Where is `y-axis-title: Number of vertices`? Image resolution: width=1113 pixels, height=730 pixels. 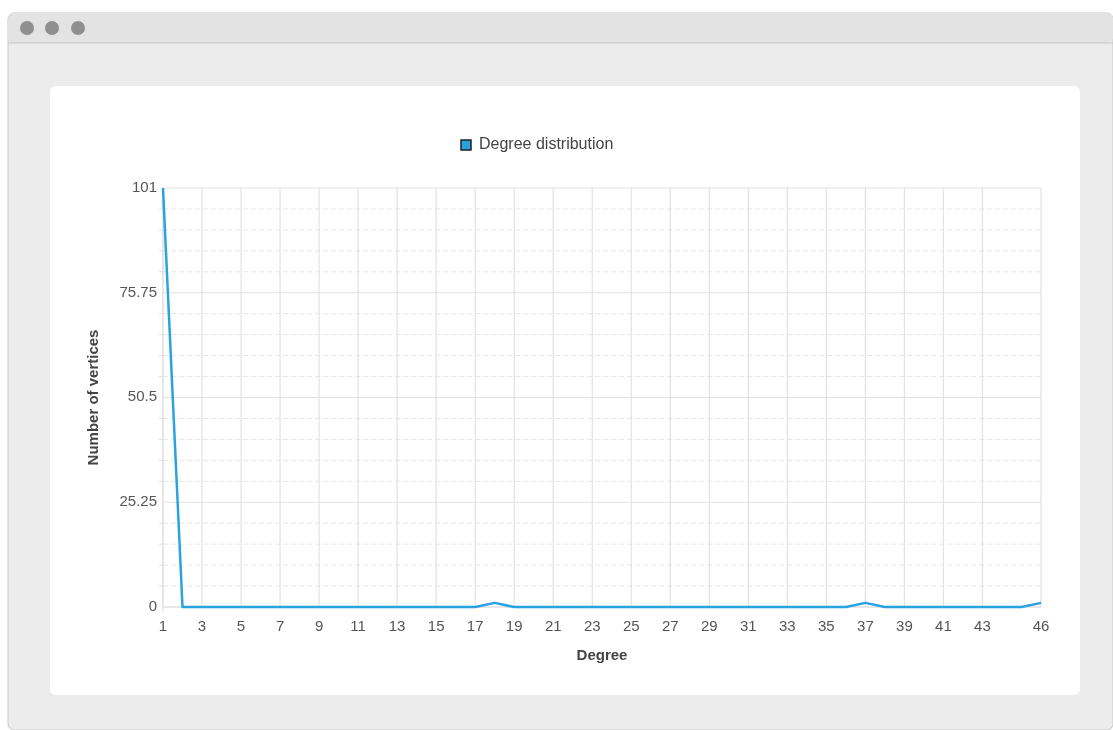 y-axis-title: Number of vertices is located at coordinates (92, 397).